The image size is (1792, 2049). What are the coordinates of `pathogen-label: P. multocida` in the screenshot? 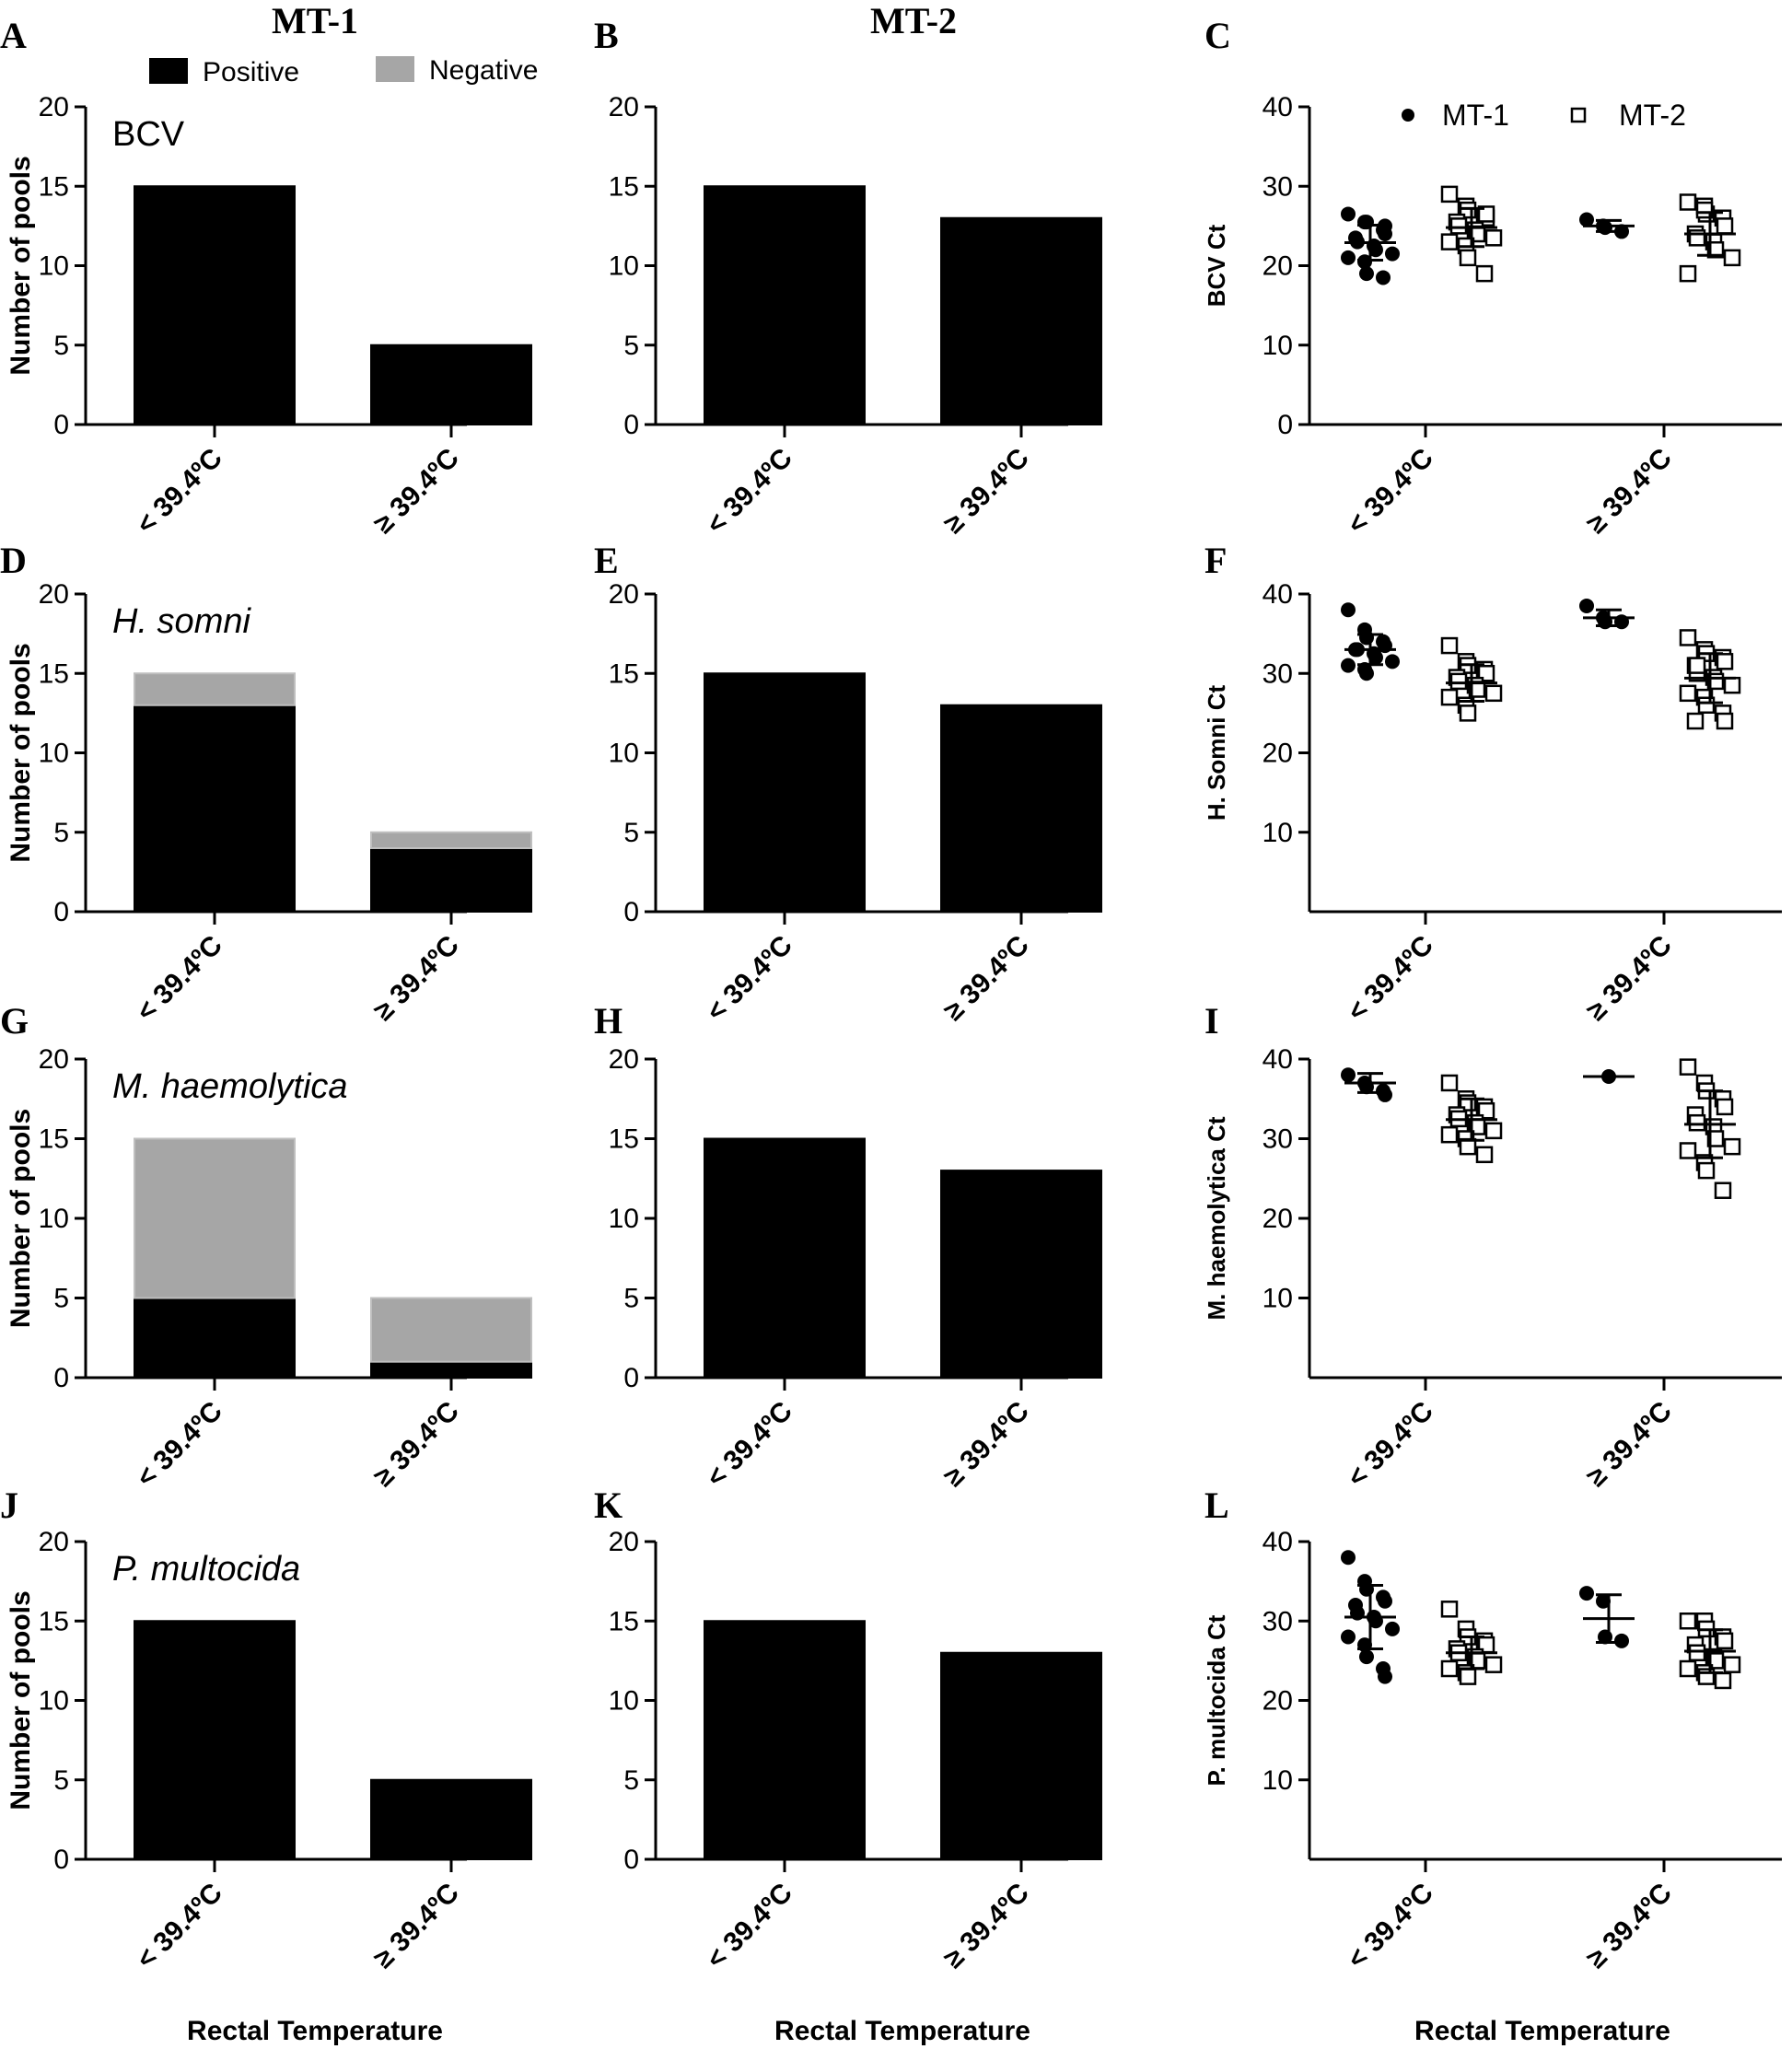 It's located at (206, 1570).